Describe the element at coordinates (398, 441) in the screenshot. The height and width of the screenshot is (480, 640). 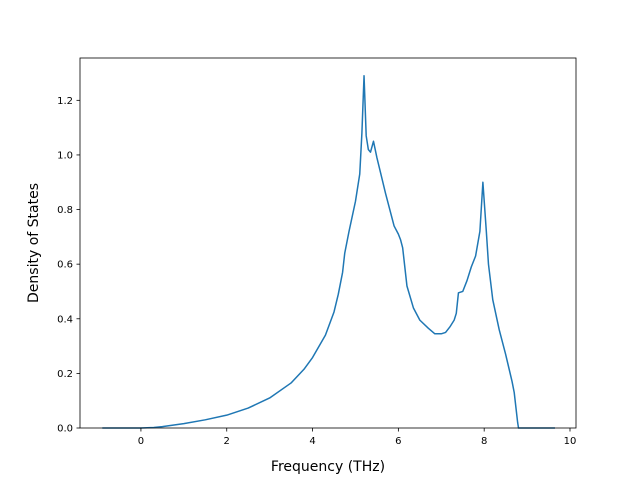
I see `x-tick-label: 6` at that location.